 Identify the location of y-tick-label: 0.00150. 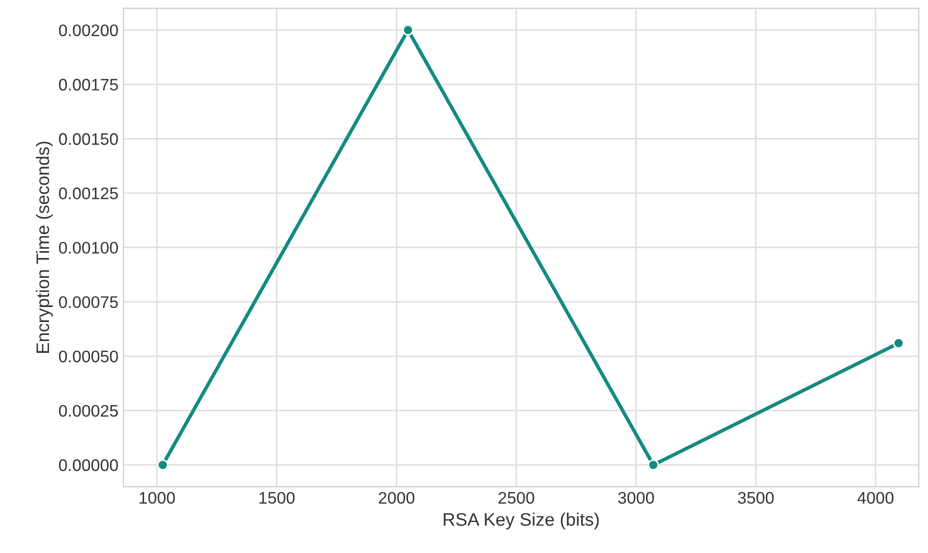
(88, 139).